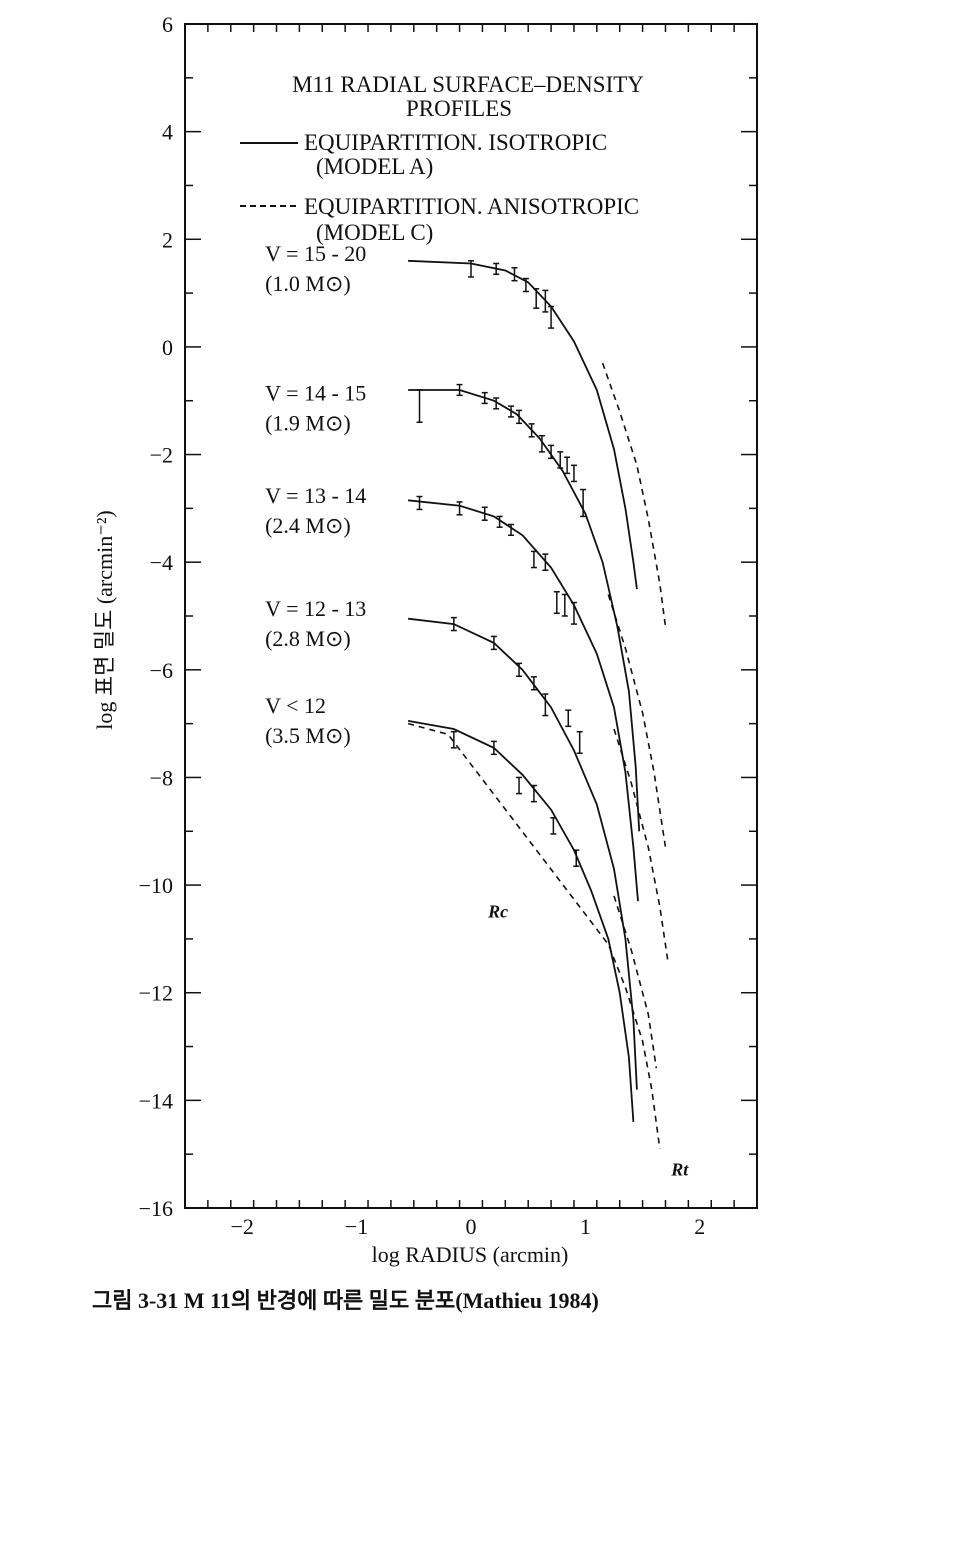  I want to click on series-label-line-1: V = 13 - 14, so click(315, 495).